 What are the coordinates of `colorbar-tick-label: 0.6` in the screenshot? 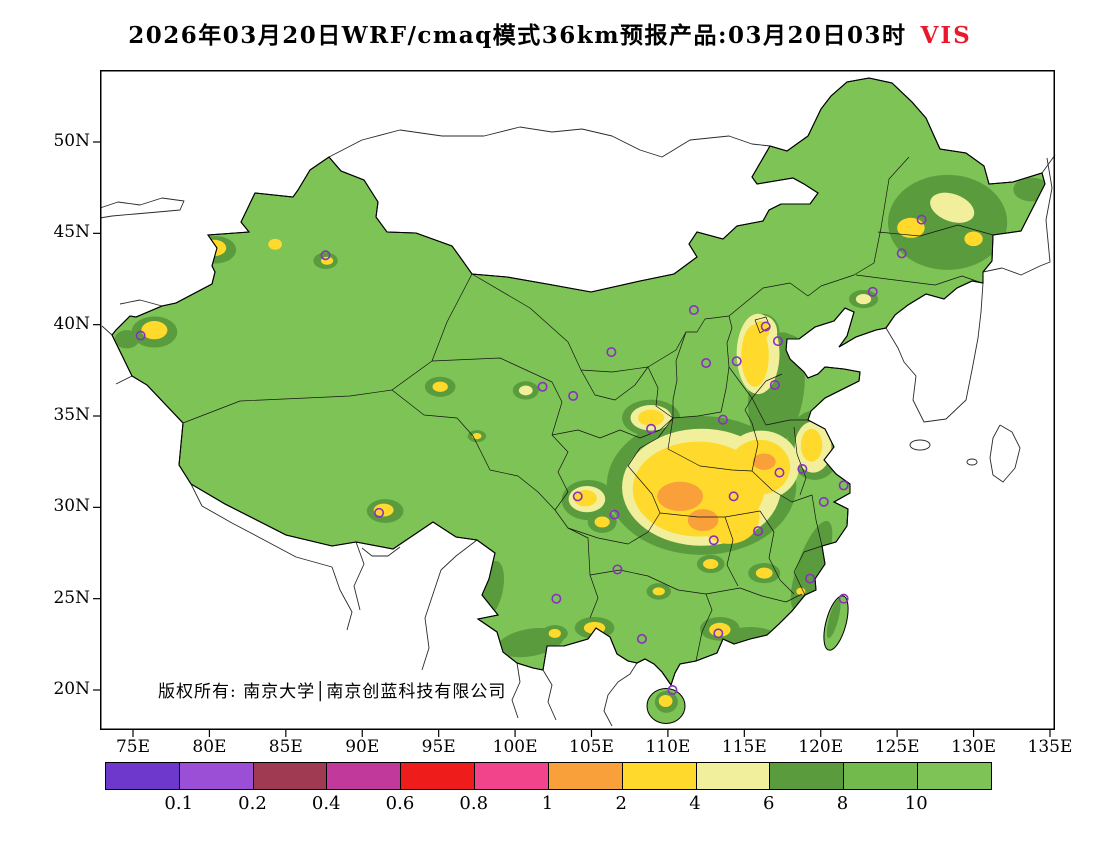 It's located at (400, 803).